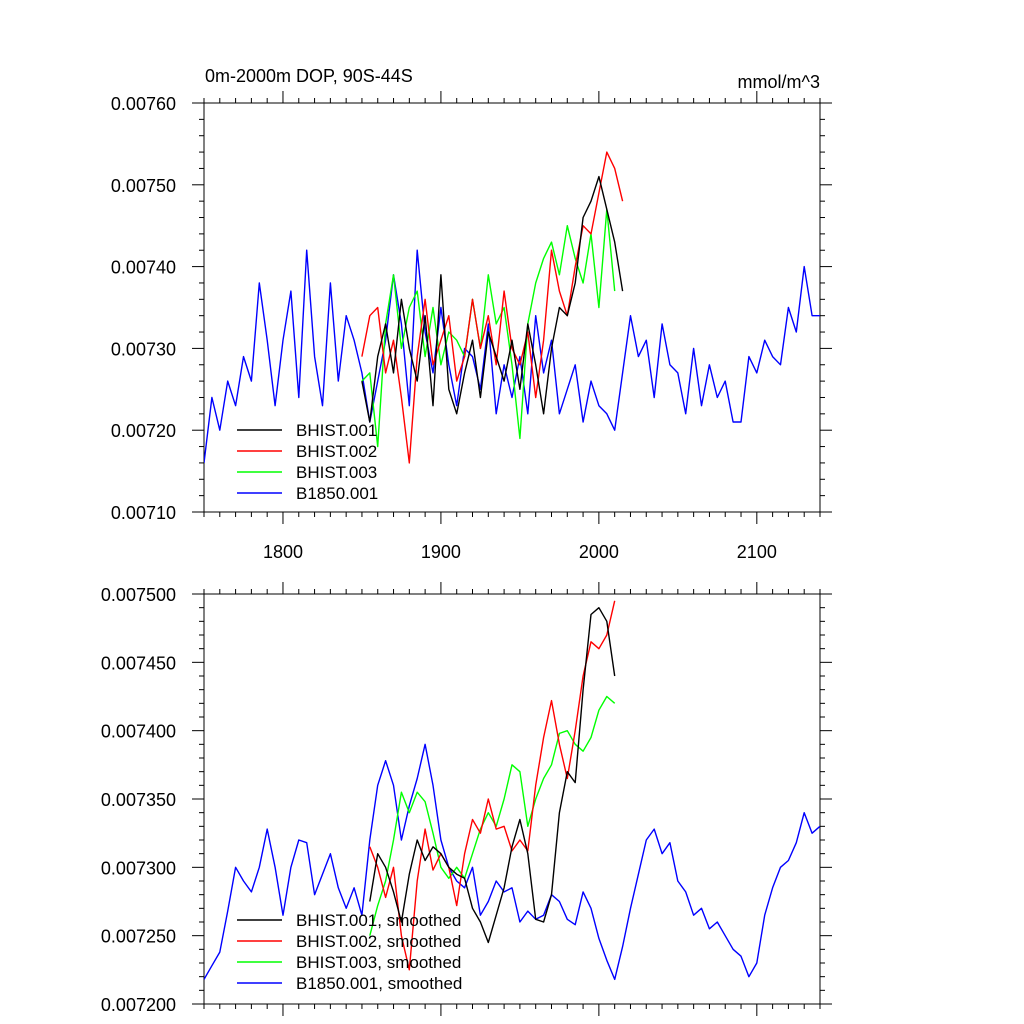 The image size is (1024, 1024). Describe the element at coordinates (283, 552) in the screenshot. I see `x-tick-label: 1800` at that location.